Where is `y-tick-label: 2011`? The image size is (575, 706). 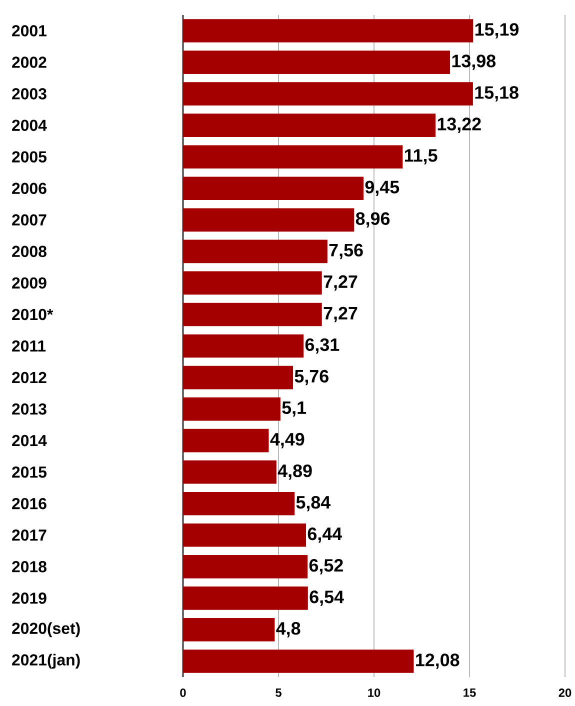
y-tick-label: 2011 is located at coordinates (29, 346).